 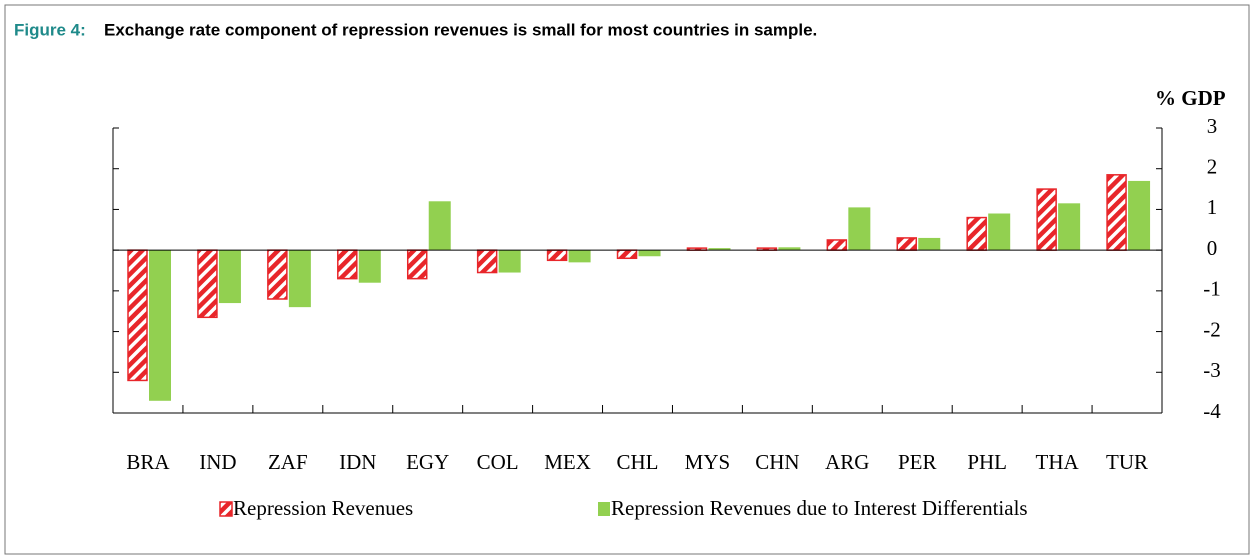 I want to click on legend-label: Repression Revenues, so click(x=323, y=508).